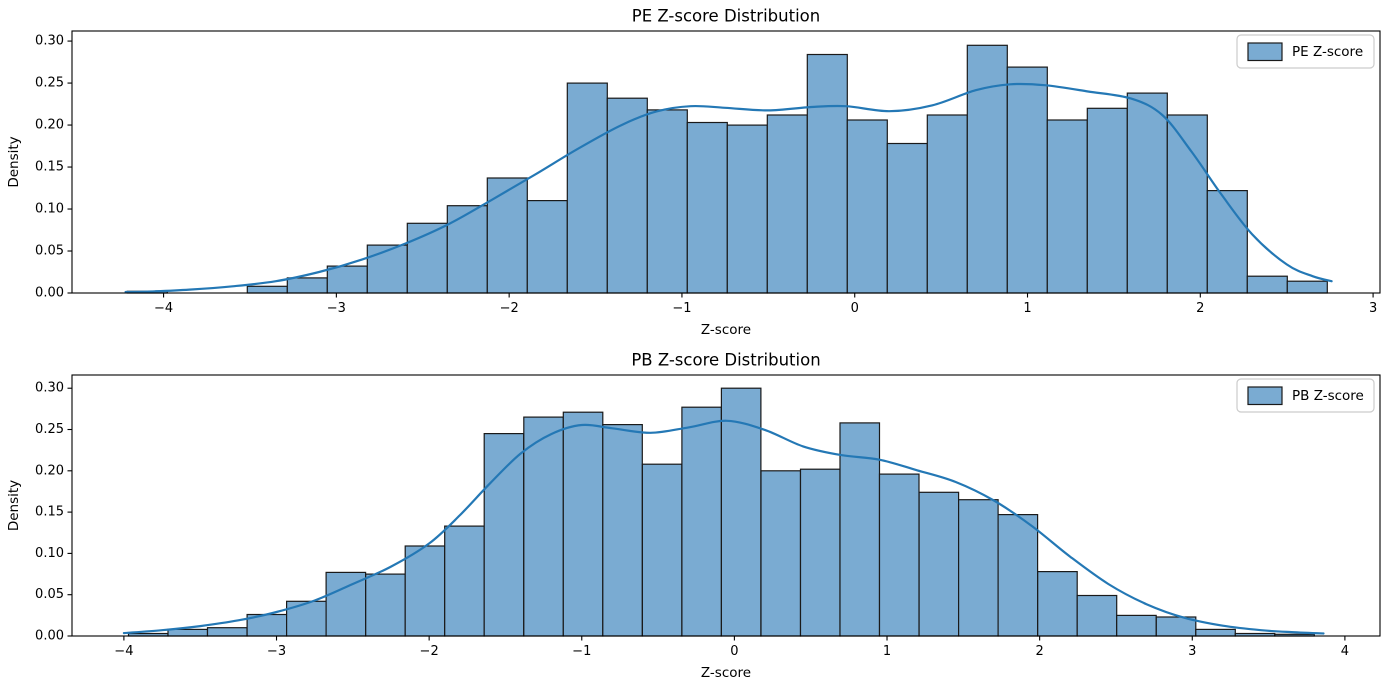  I want to click on x-tick-label: 4, so click(1345, 651).